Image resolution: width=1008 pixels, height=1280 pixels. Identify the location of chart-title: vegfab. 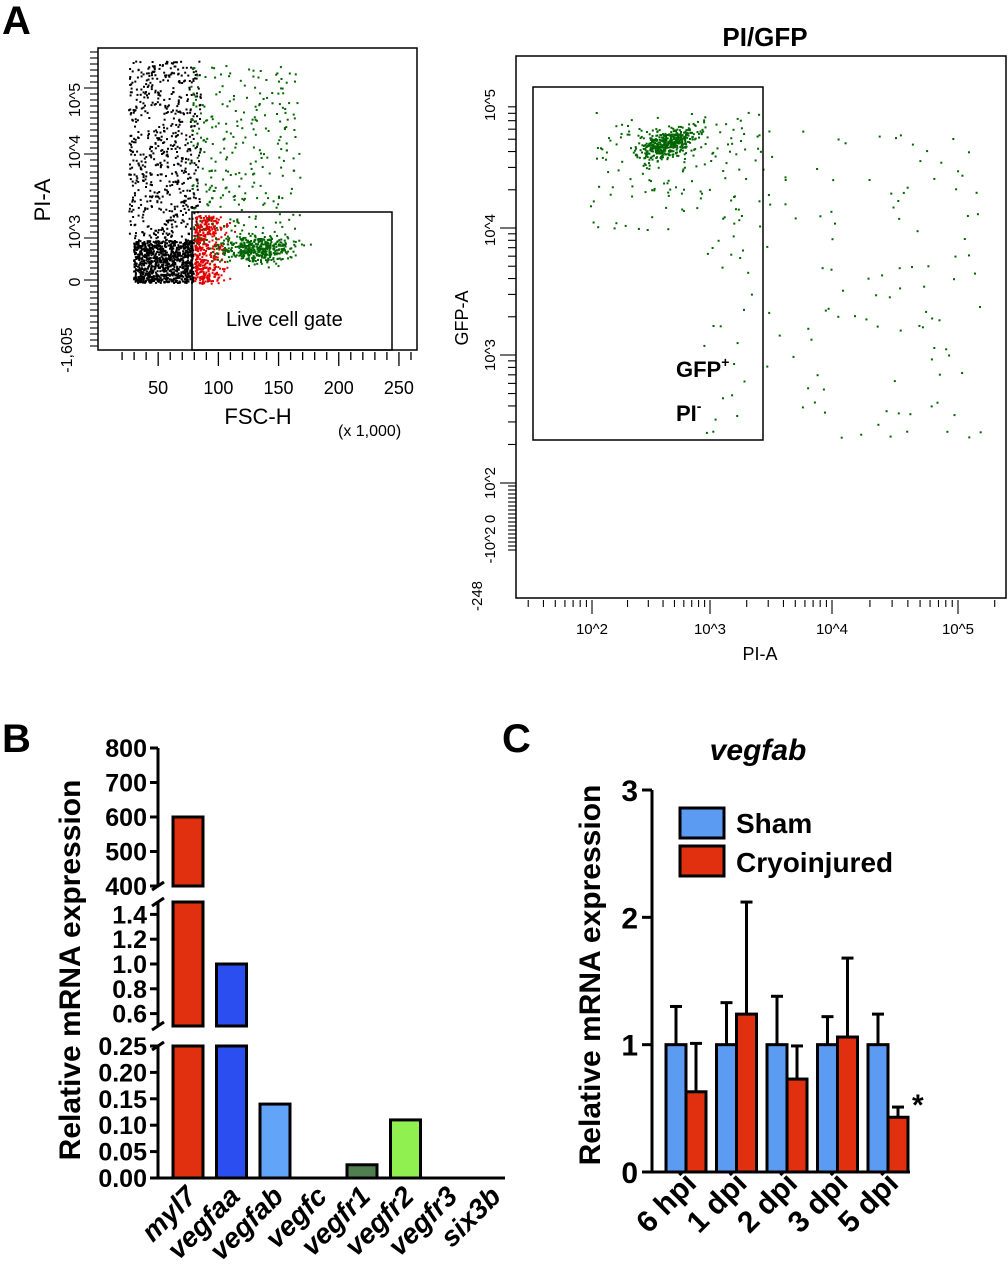
(758, 750).